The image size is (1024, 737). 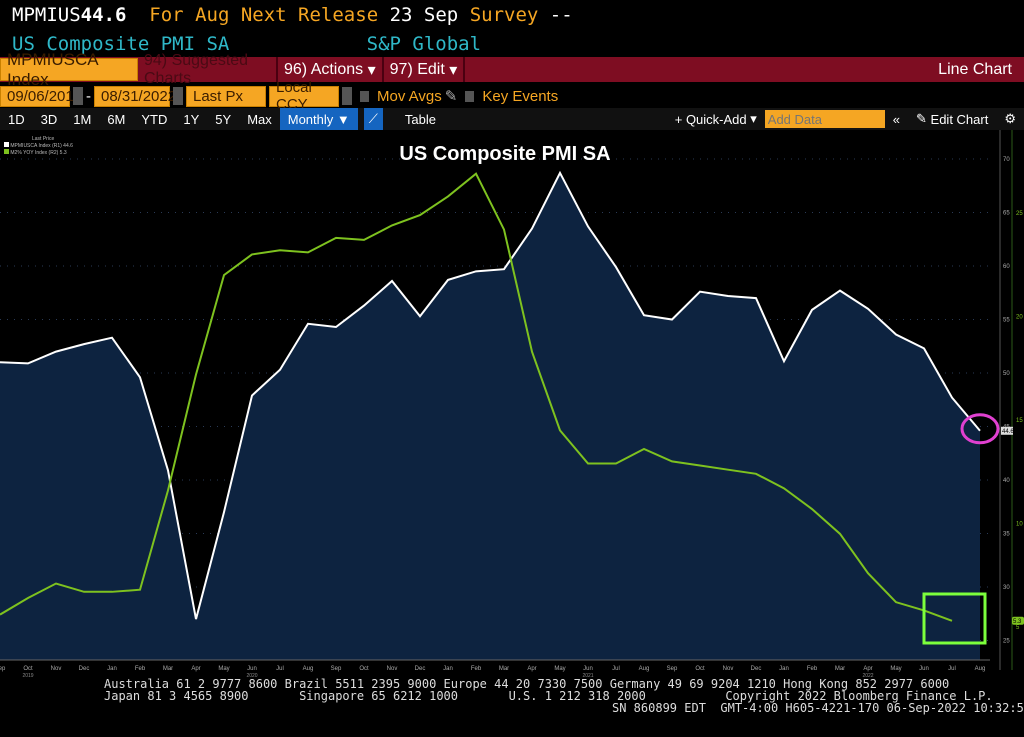 What do you see at coordinates (226, 96) in the screenshot?
I see `field-select: Last Px` at bounding box center [226, 96].